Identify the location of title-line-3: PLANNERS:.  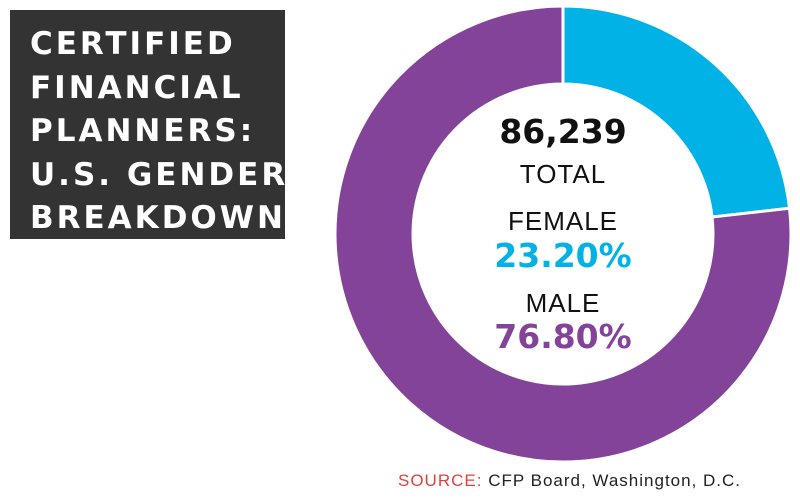
(143, 131).